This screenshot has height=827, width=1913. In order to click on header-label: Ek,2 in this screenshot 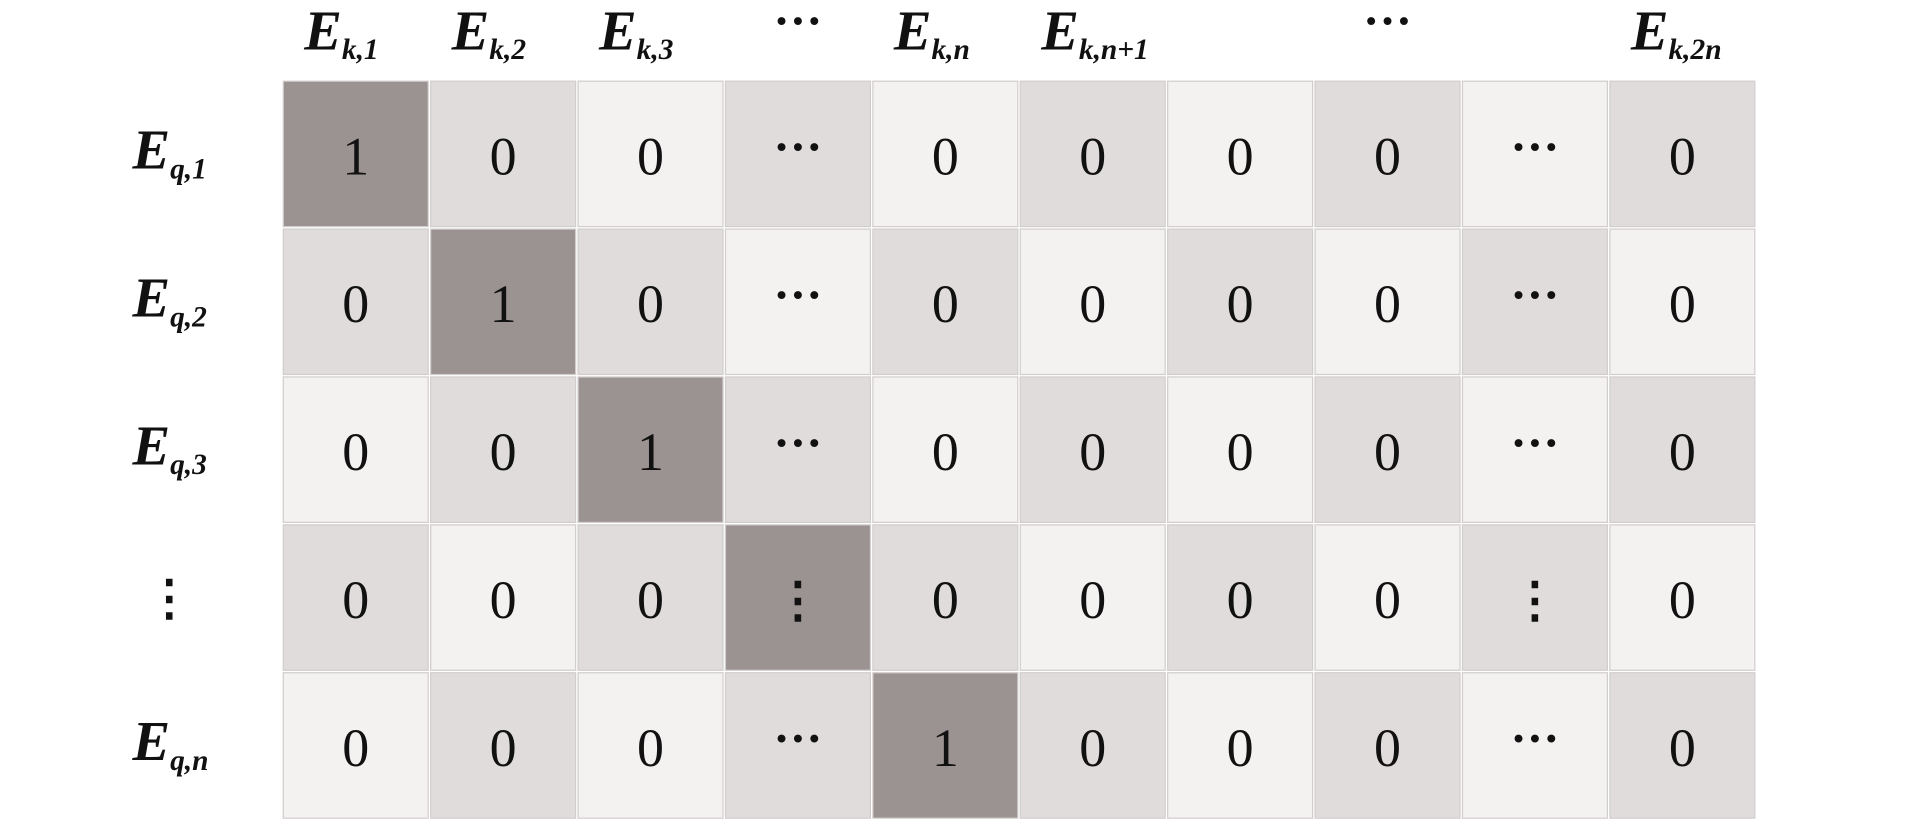, I will do `click(489, 33)`.